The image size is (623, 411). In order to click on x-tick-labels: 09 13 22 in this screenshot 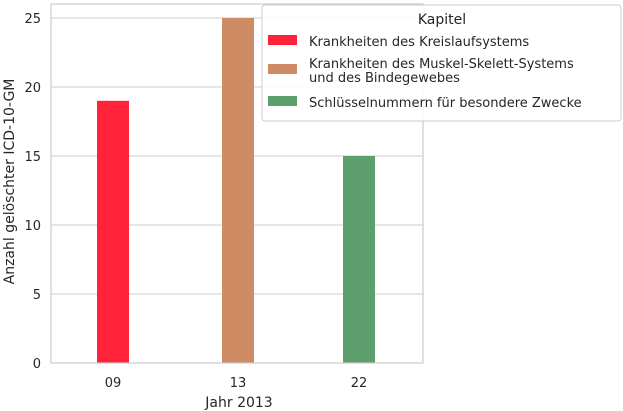, I will do `click(236, 383)`.